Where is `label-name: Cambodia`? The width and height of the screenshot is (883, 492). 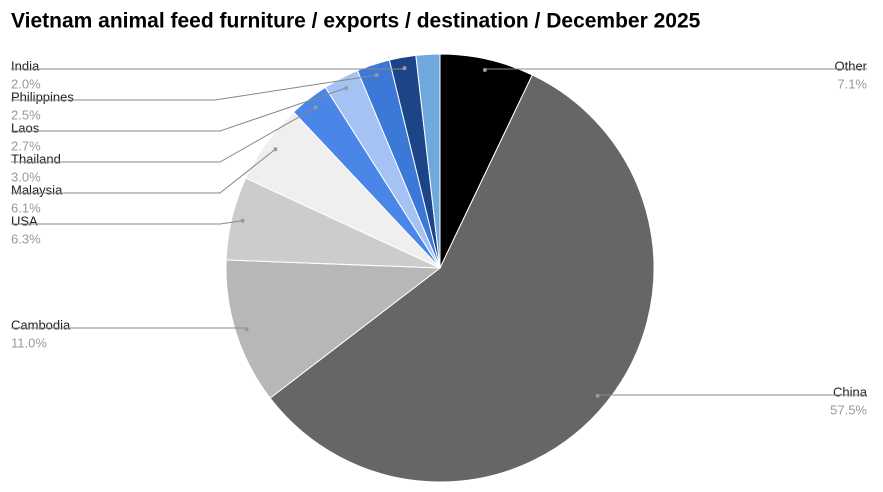 label-name: Cambodia is located at coordinates (41, 324).